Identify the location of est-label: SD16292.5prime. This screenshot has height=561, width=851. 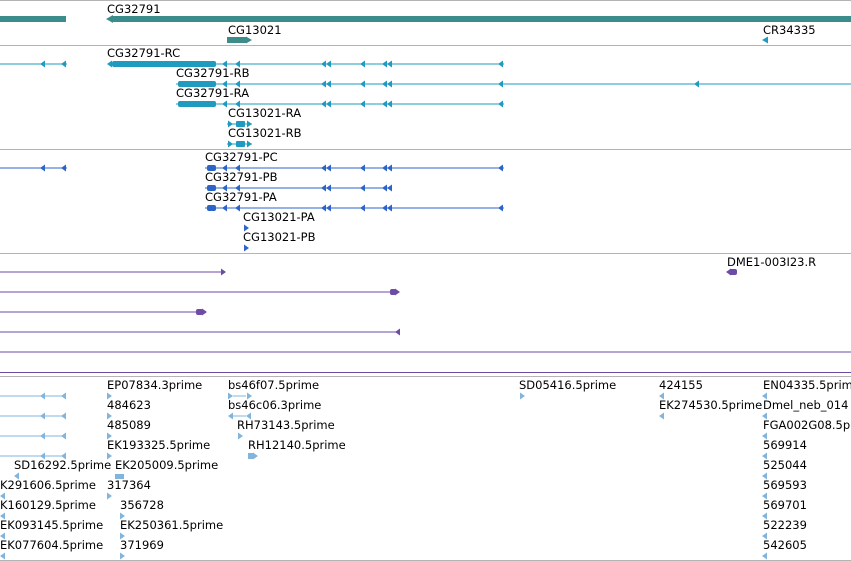
(62, 465).